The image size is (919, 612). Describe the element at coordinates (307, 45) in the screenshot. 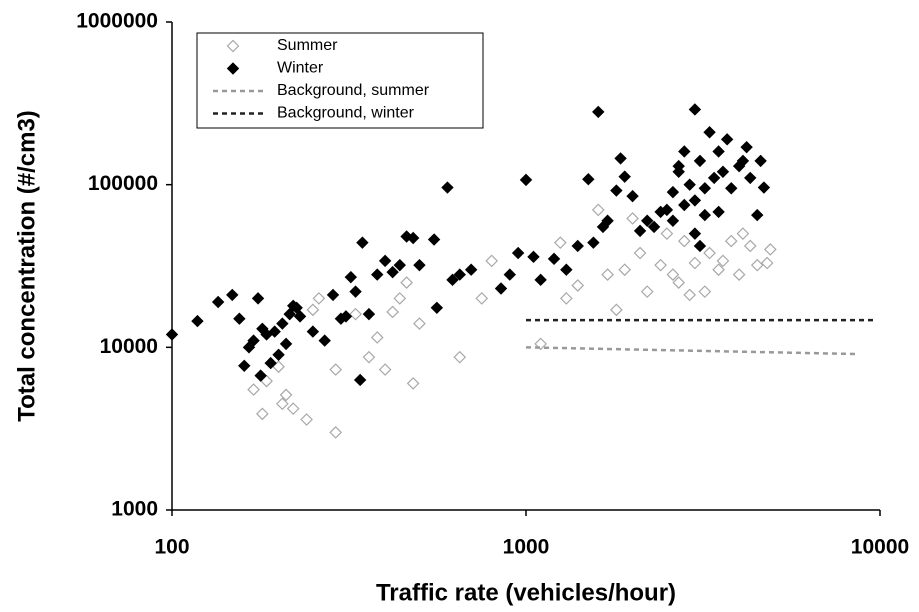

I see `legend-label: Summer` at that location.